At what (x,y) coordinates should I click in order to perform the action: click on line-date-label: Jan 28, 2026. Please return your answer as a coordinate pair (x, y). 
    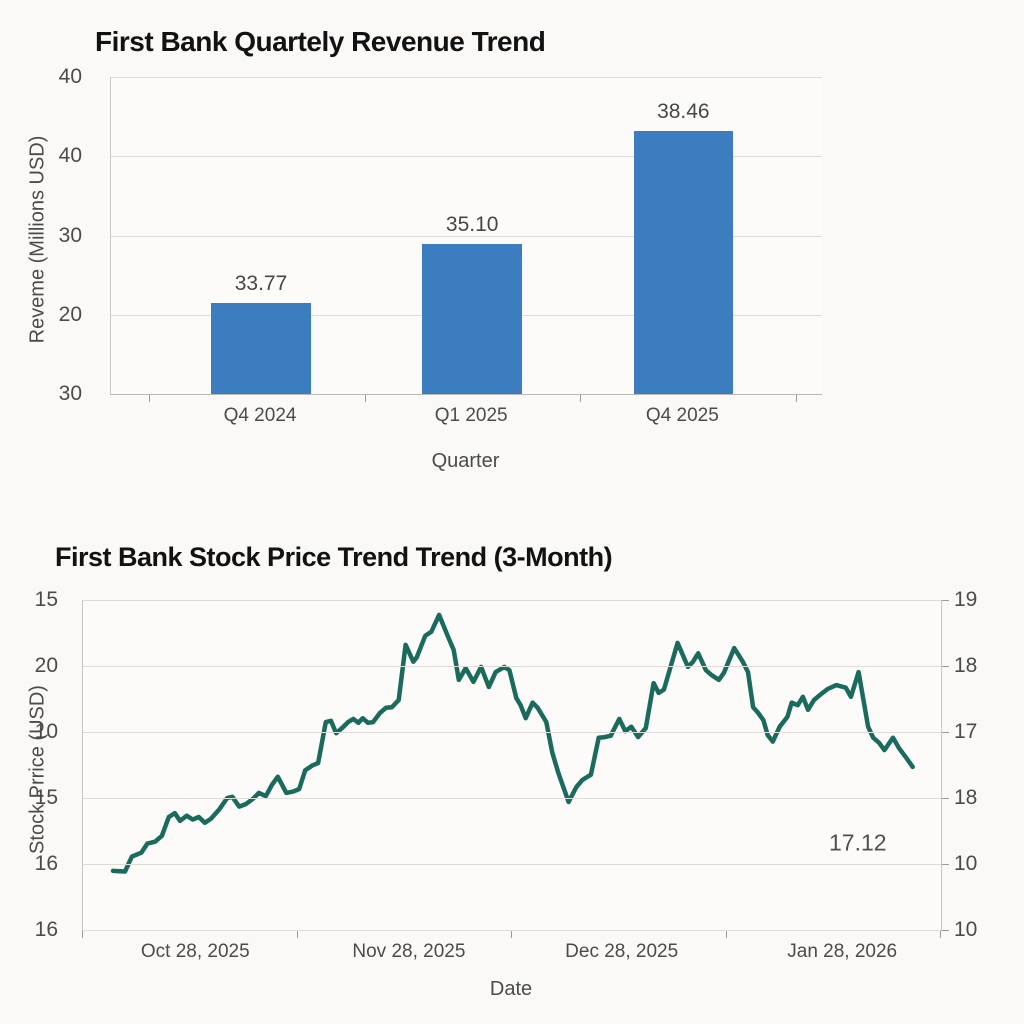
    Looking at the image, I should click on (842, 951).